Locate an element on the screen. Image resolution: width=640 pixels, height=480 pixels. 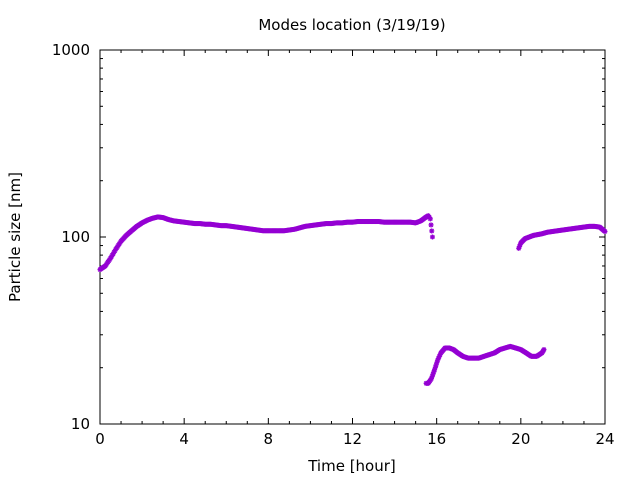
y-tick-label: 100 is located at coordinates (75, 237).